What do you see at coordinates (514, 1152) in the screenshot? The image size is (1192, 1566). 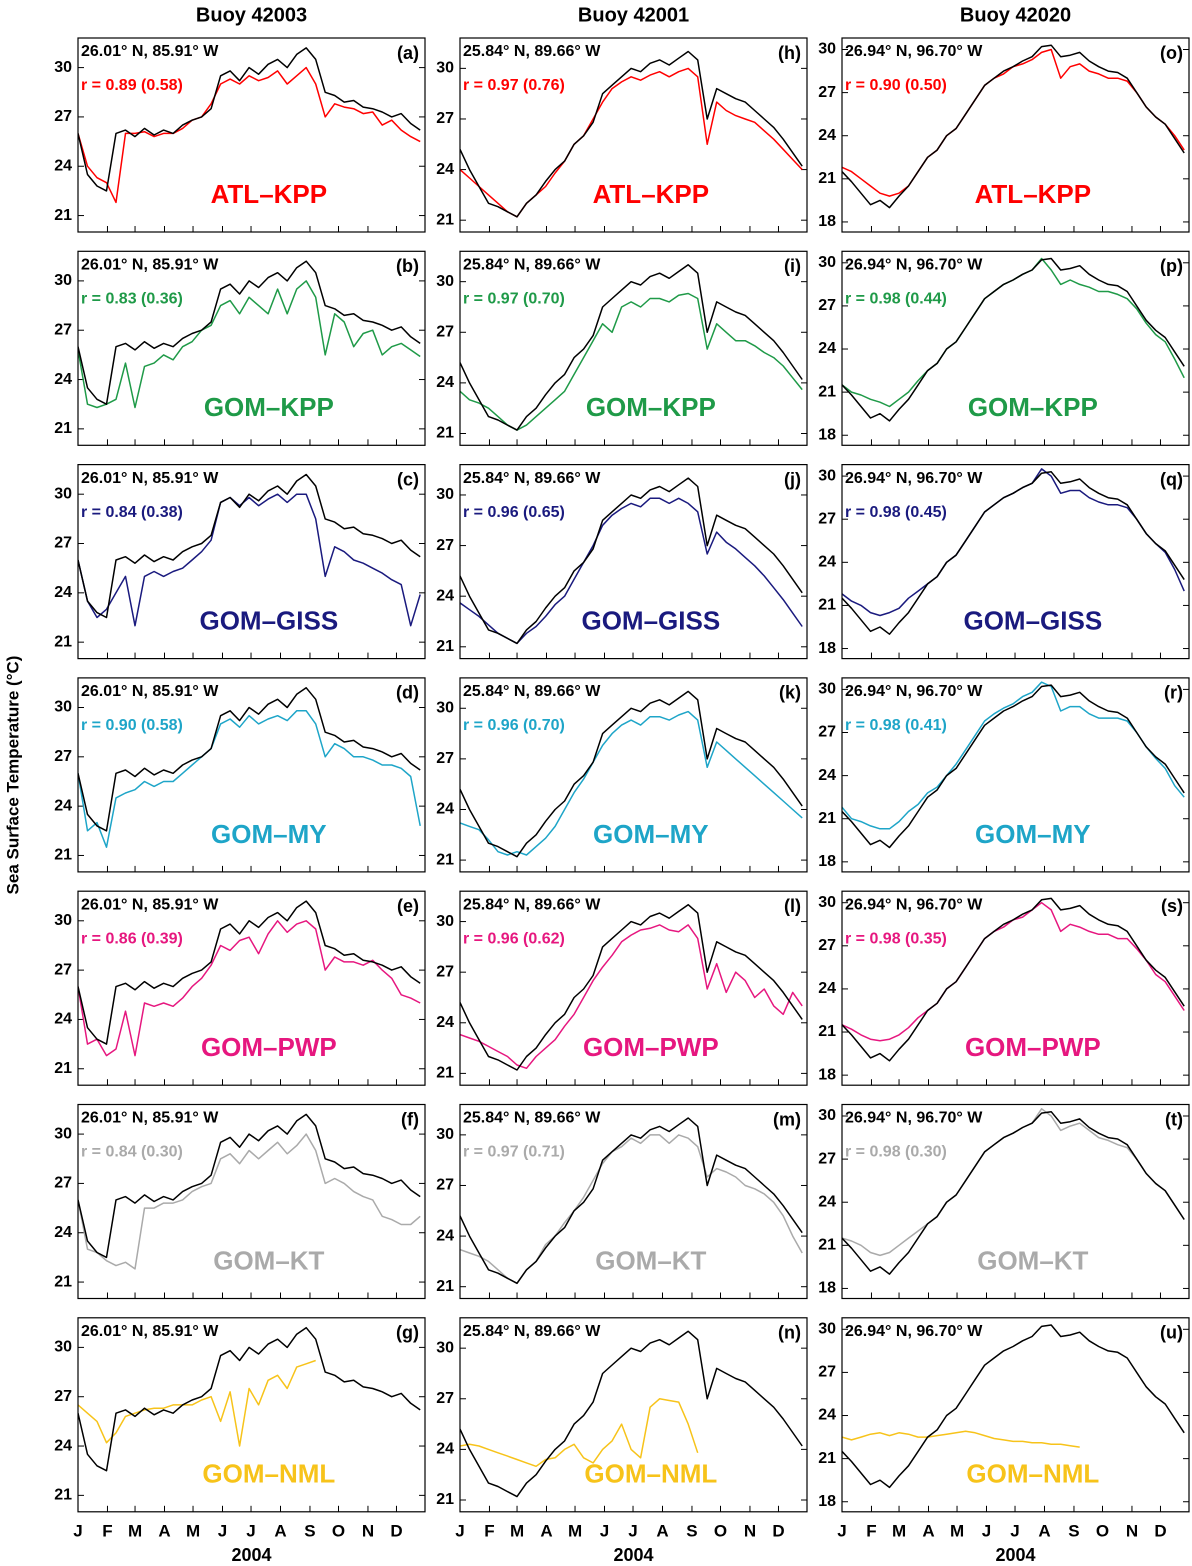 I see `correlation-label: r = 0.97 (0.71)` at bounding box center [514, 1152].